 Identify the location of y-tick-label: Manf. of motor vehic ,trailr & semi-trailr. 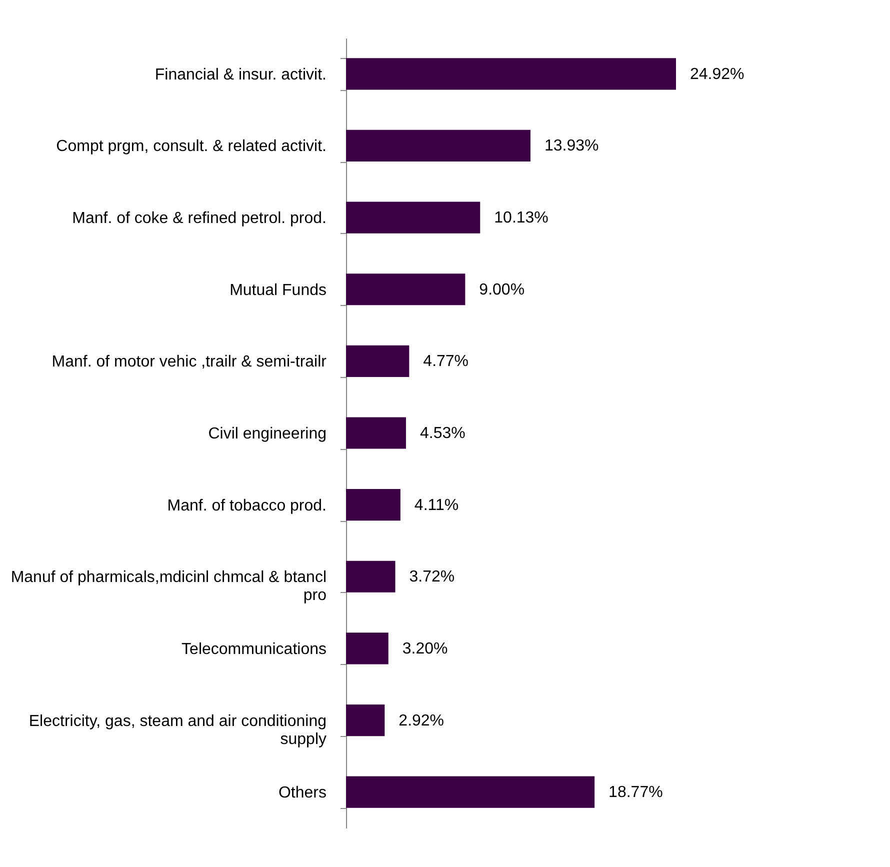
(190, 362).